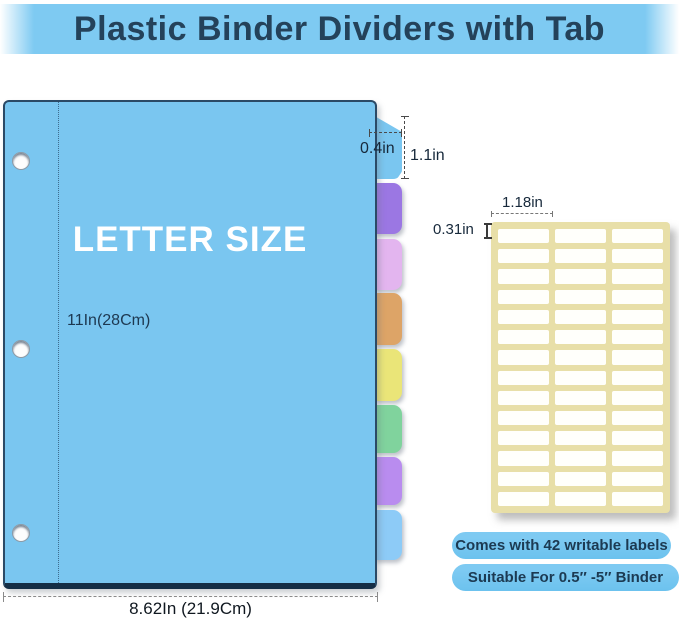  Describe the element at coordinates (190, 597) in the screenshot. I see `sheet-width-measure-line` at that location.